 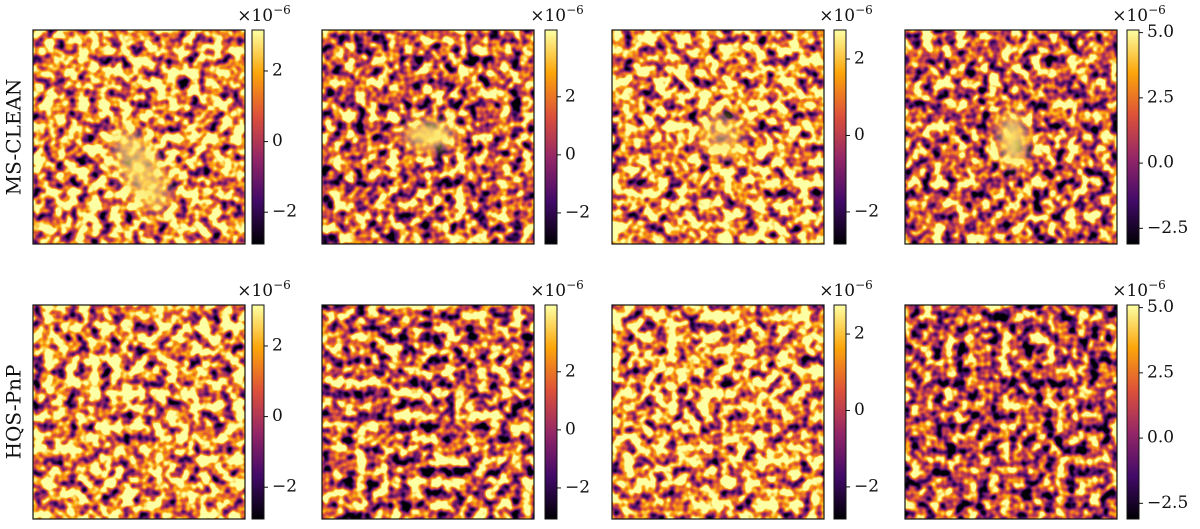 I want to click on row-label: HQS-PnP, so click(x=14, y=412).